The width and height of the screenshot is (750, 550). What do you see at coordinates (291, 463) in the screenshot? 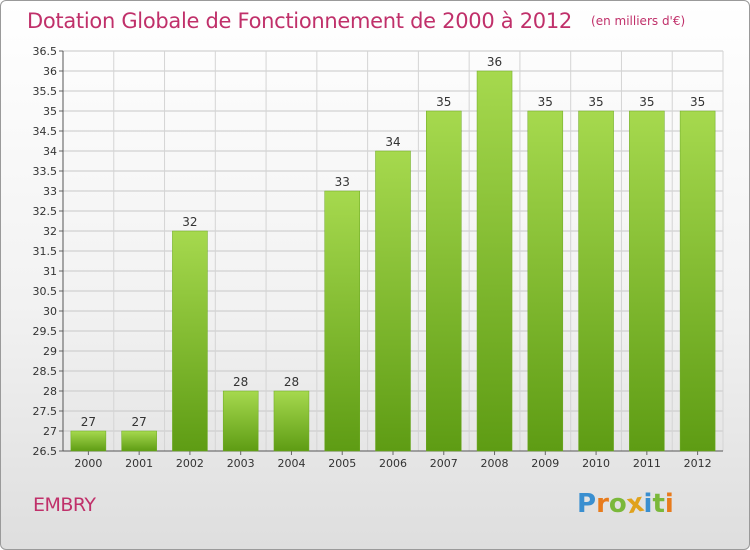
I see `x-tick-label: 2004` at bounding box center [291, 463].